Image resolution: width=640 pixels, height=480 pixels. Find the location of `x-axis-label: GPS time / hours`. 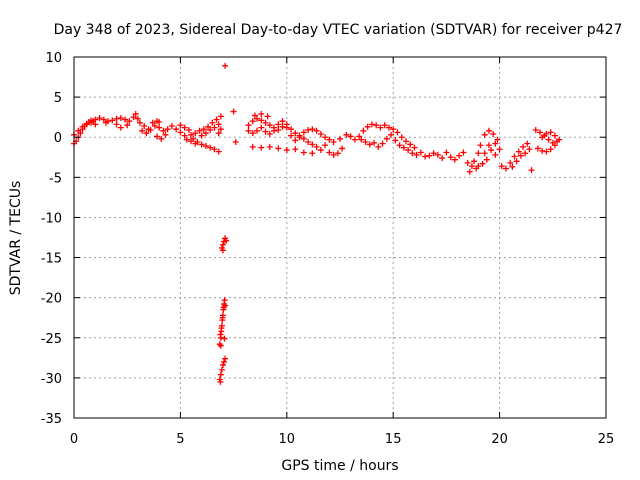

x-axis-label: GPS time / hours is located at coordinates (339, 466).